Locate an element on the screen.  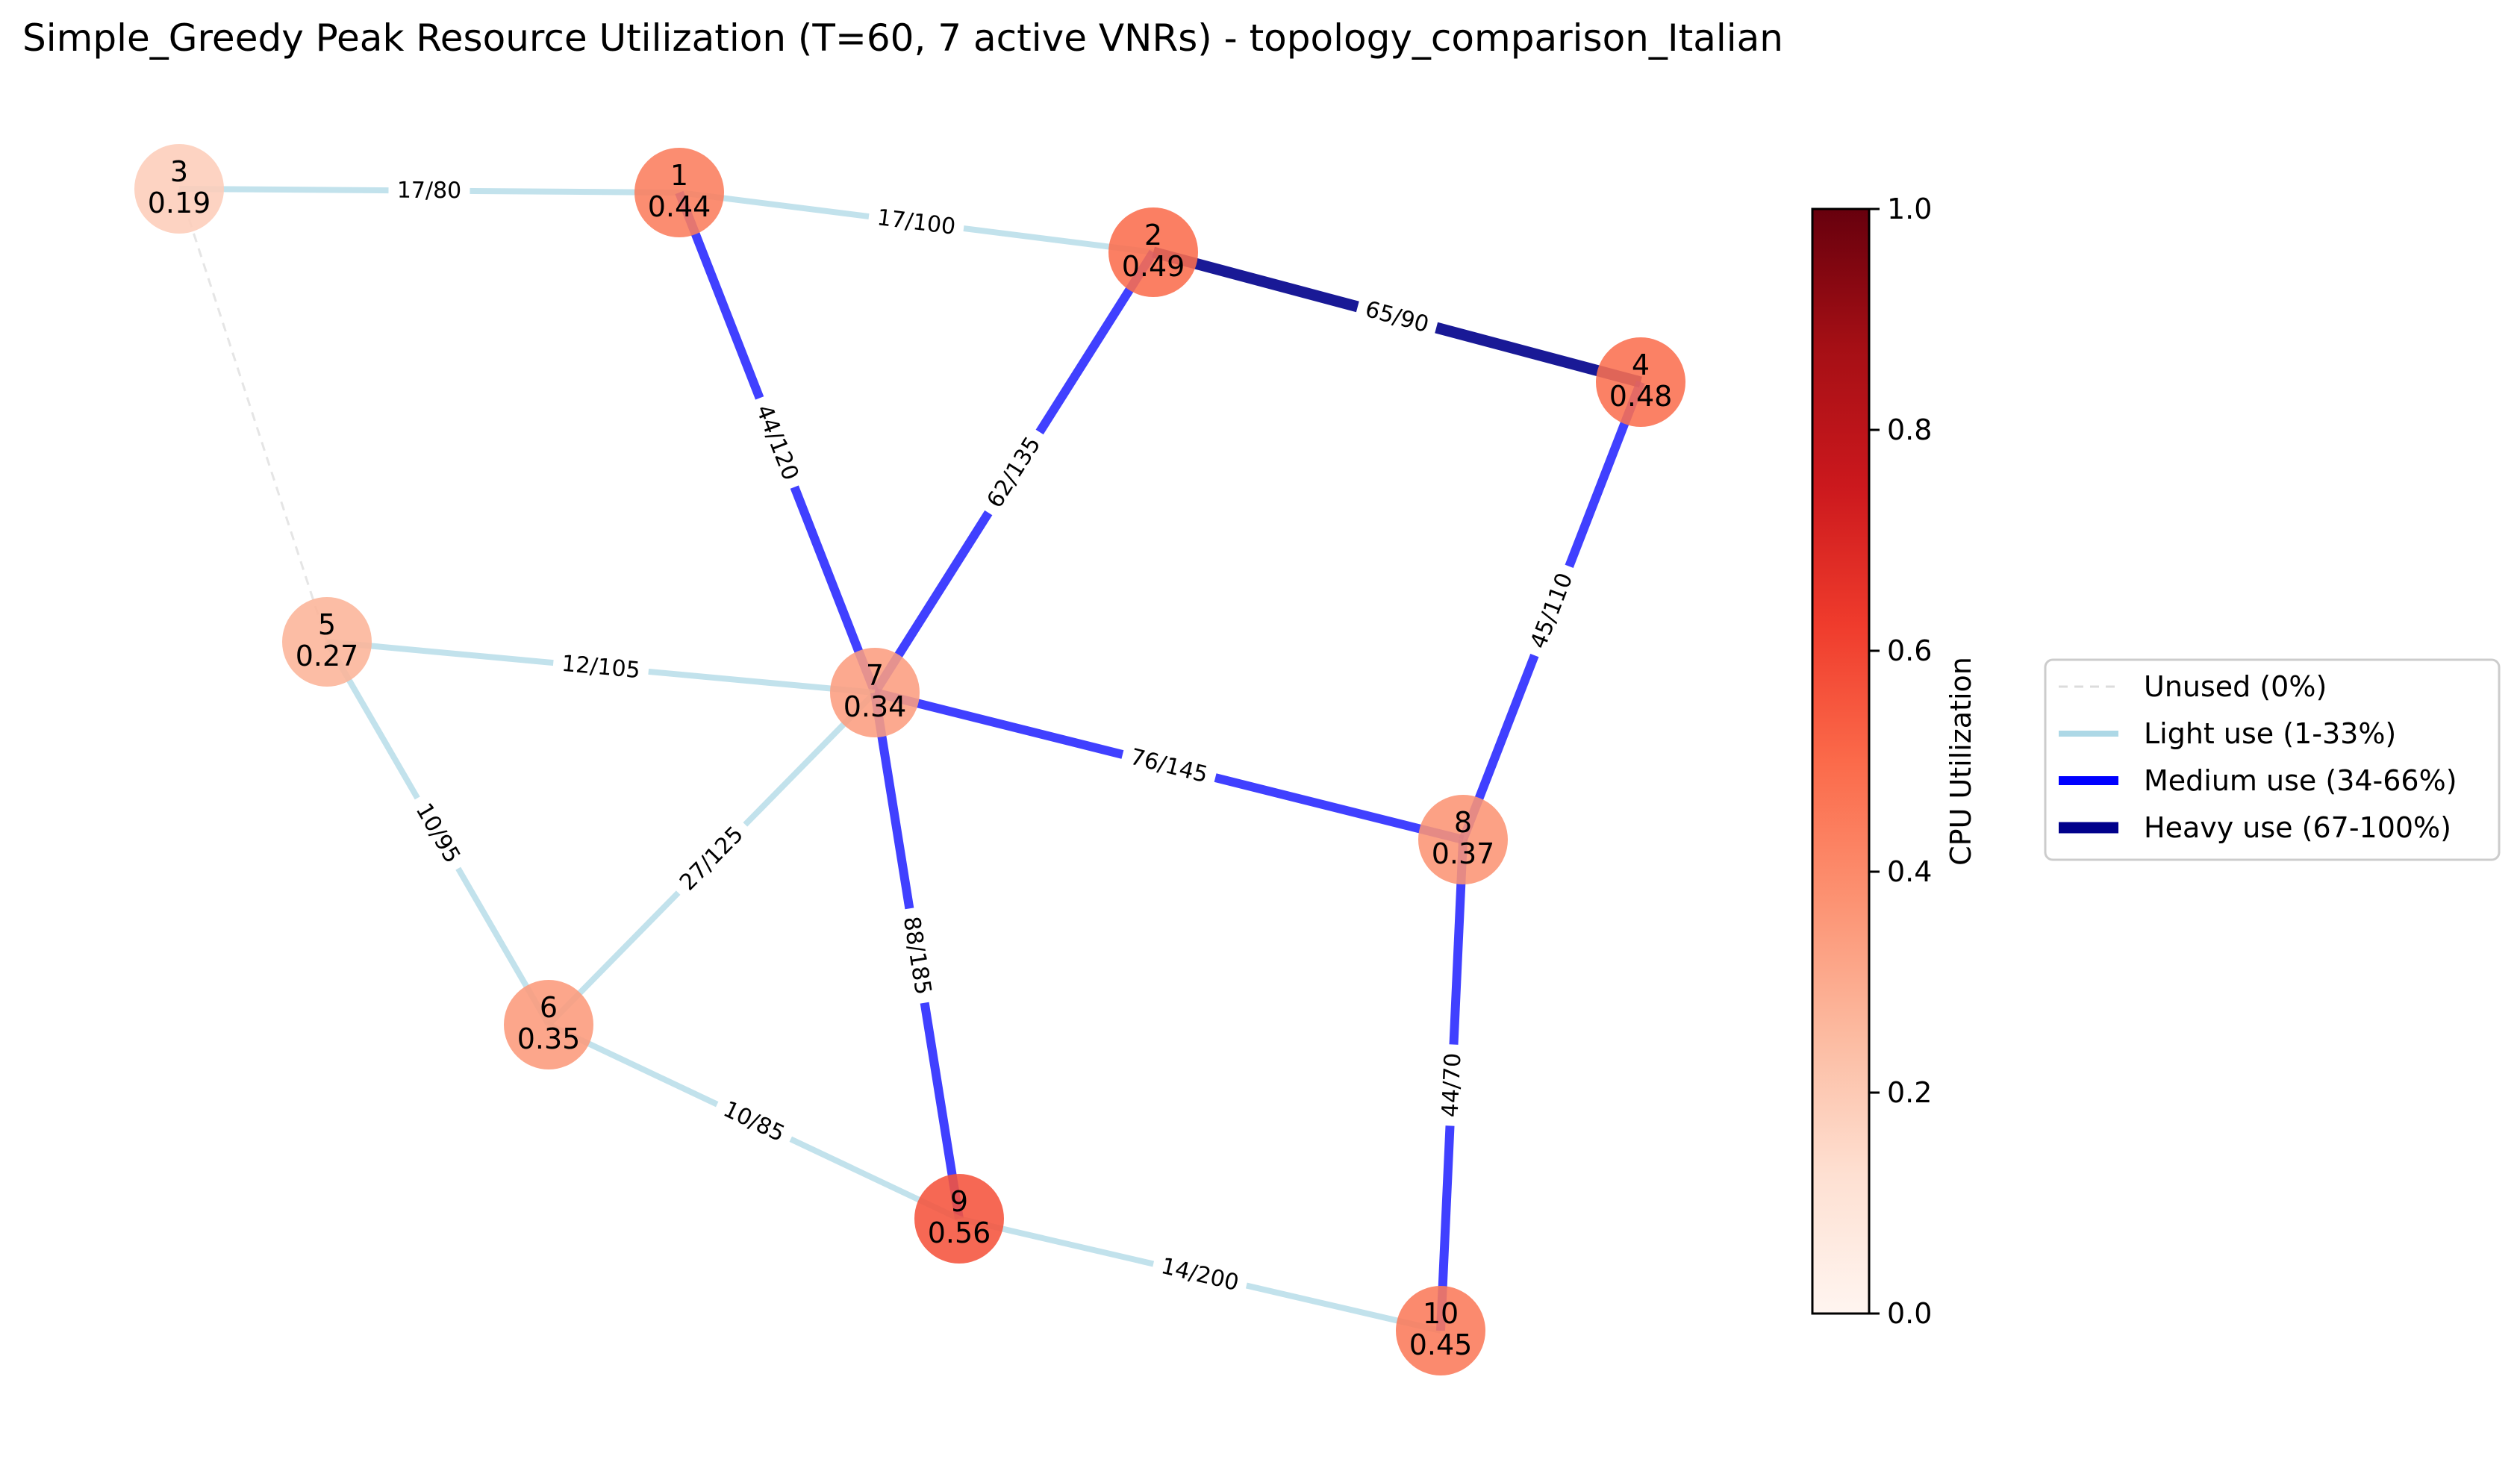
edge-label-text: 44/70 is located at coordinates (1452, 1085).